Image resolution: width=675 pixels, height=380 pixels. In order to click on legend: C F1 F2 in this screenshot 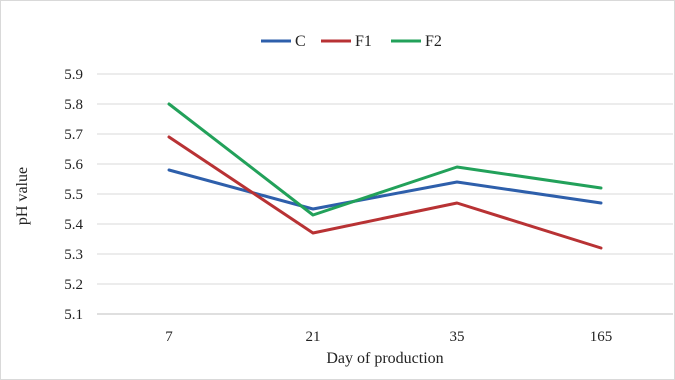, I will do `click(351, 41)`.